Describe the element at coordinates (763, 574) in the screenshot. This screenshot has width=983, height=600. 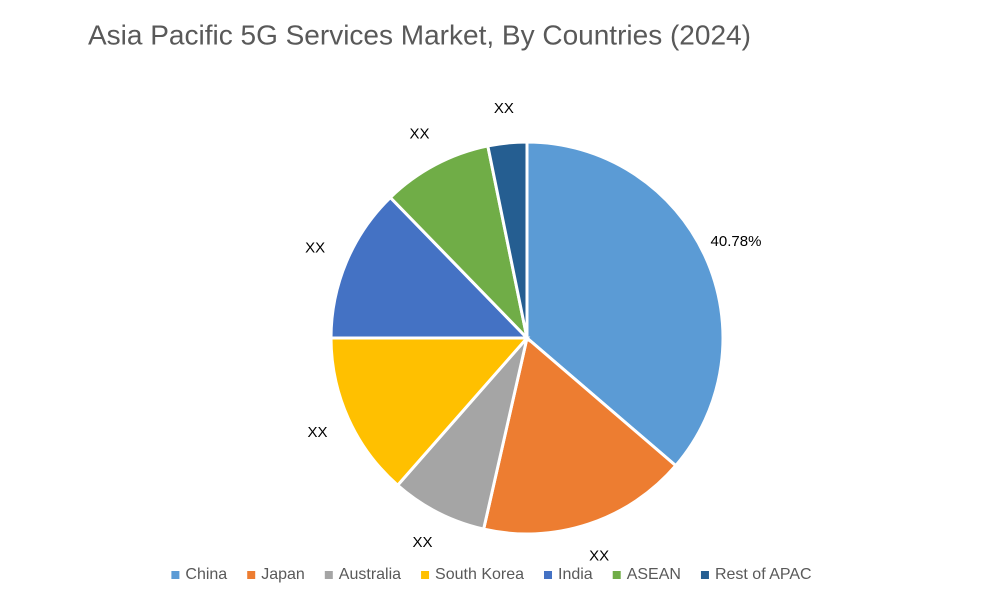
I see `legend-label: Rest of APAC` at that location.